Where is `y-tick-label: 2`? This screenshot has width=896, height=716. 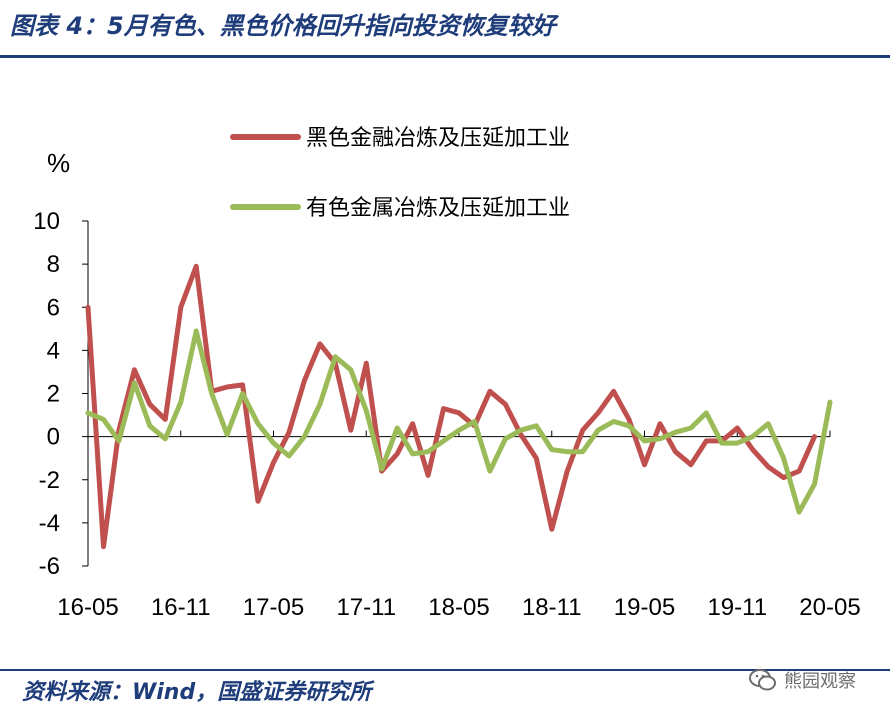 y-tick-label: 2 is located at coordinates (53, 394).